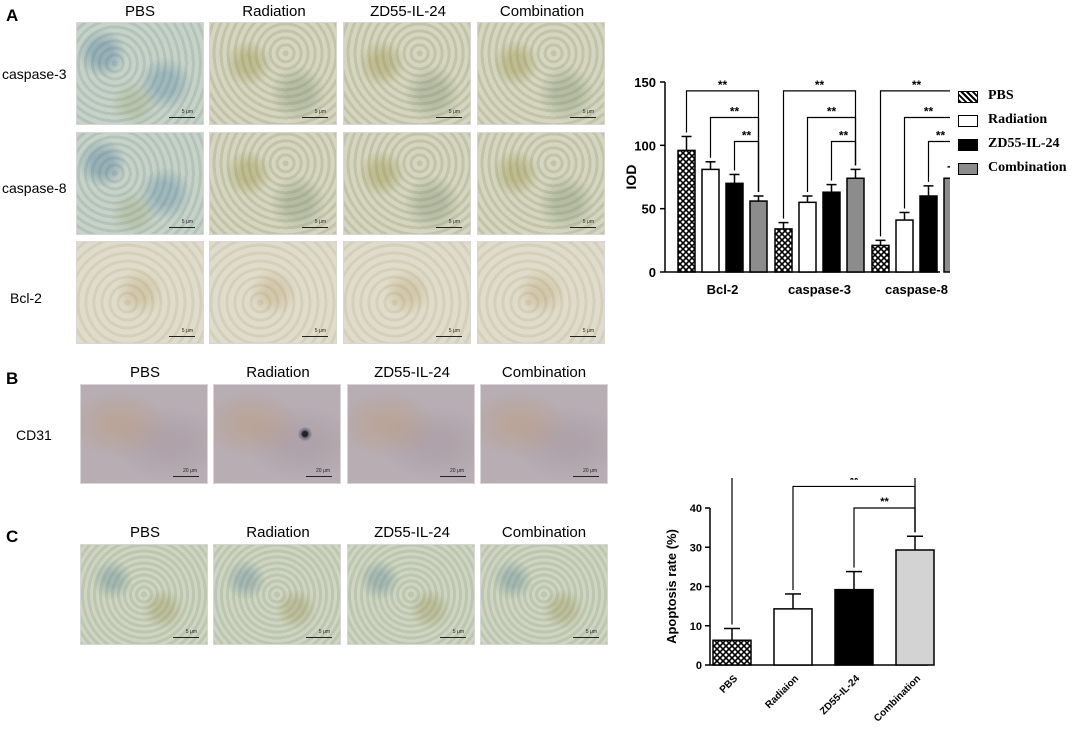 The image size is (1084, 733). Describe the element at coordinates (793, 637) in the screenshot. I see `bar-radiaion` at that location.